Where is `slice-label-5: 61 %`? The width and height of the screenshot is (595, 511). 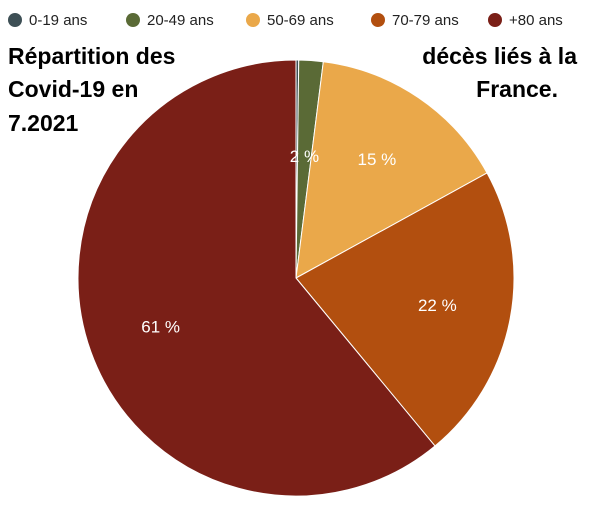
slice-label-5: 61 % is located at coordinates (160, 327).